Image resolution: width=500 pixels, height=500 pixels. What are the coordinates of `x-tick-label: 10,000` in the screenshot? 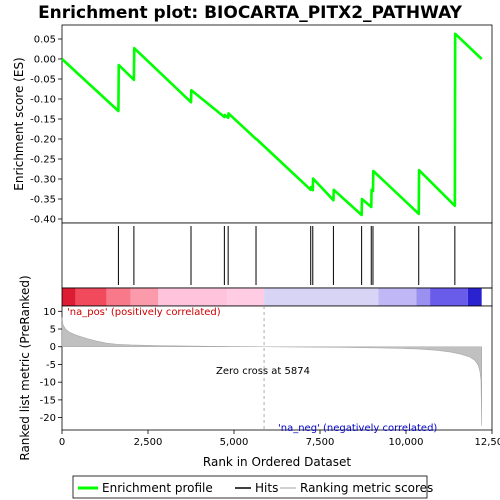 It's located at (406, 442).